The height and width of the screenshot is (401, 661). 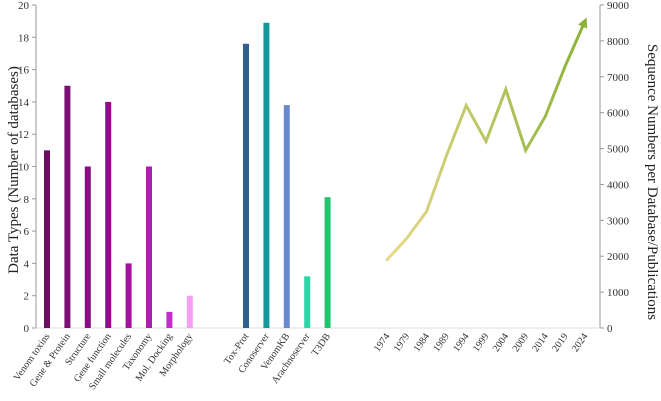 What do you see at coordinates (618, 6) in the screenshot?
I see `right-tick-label: 9000` at bounding box center [618, 6].